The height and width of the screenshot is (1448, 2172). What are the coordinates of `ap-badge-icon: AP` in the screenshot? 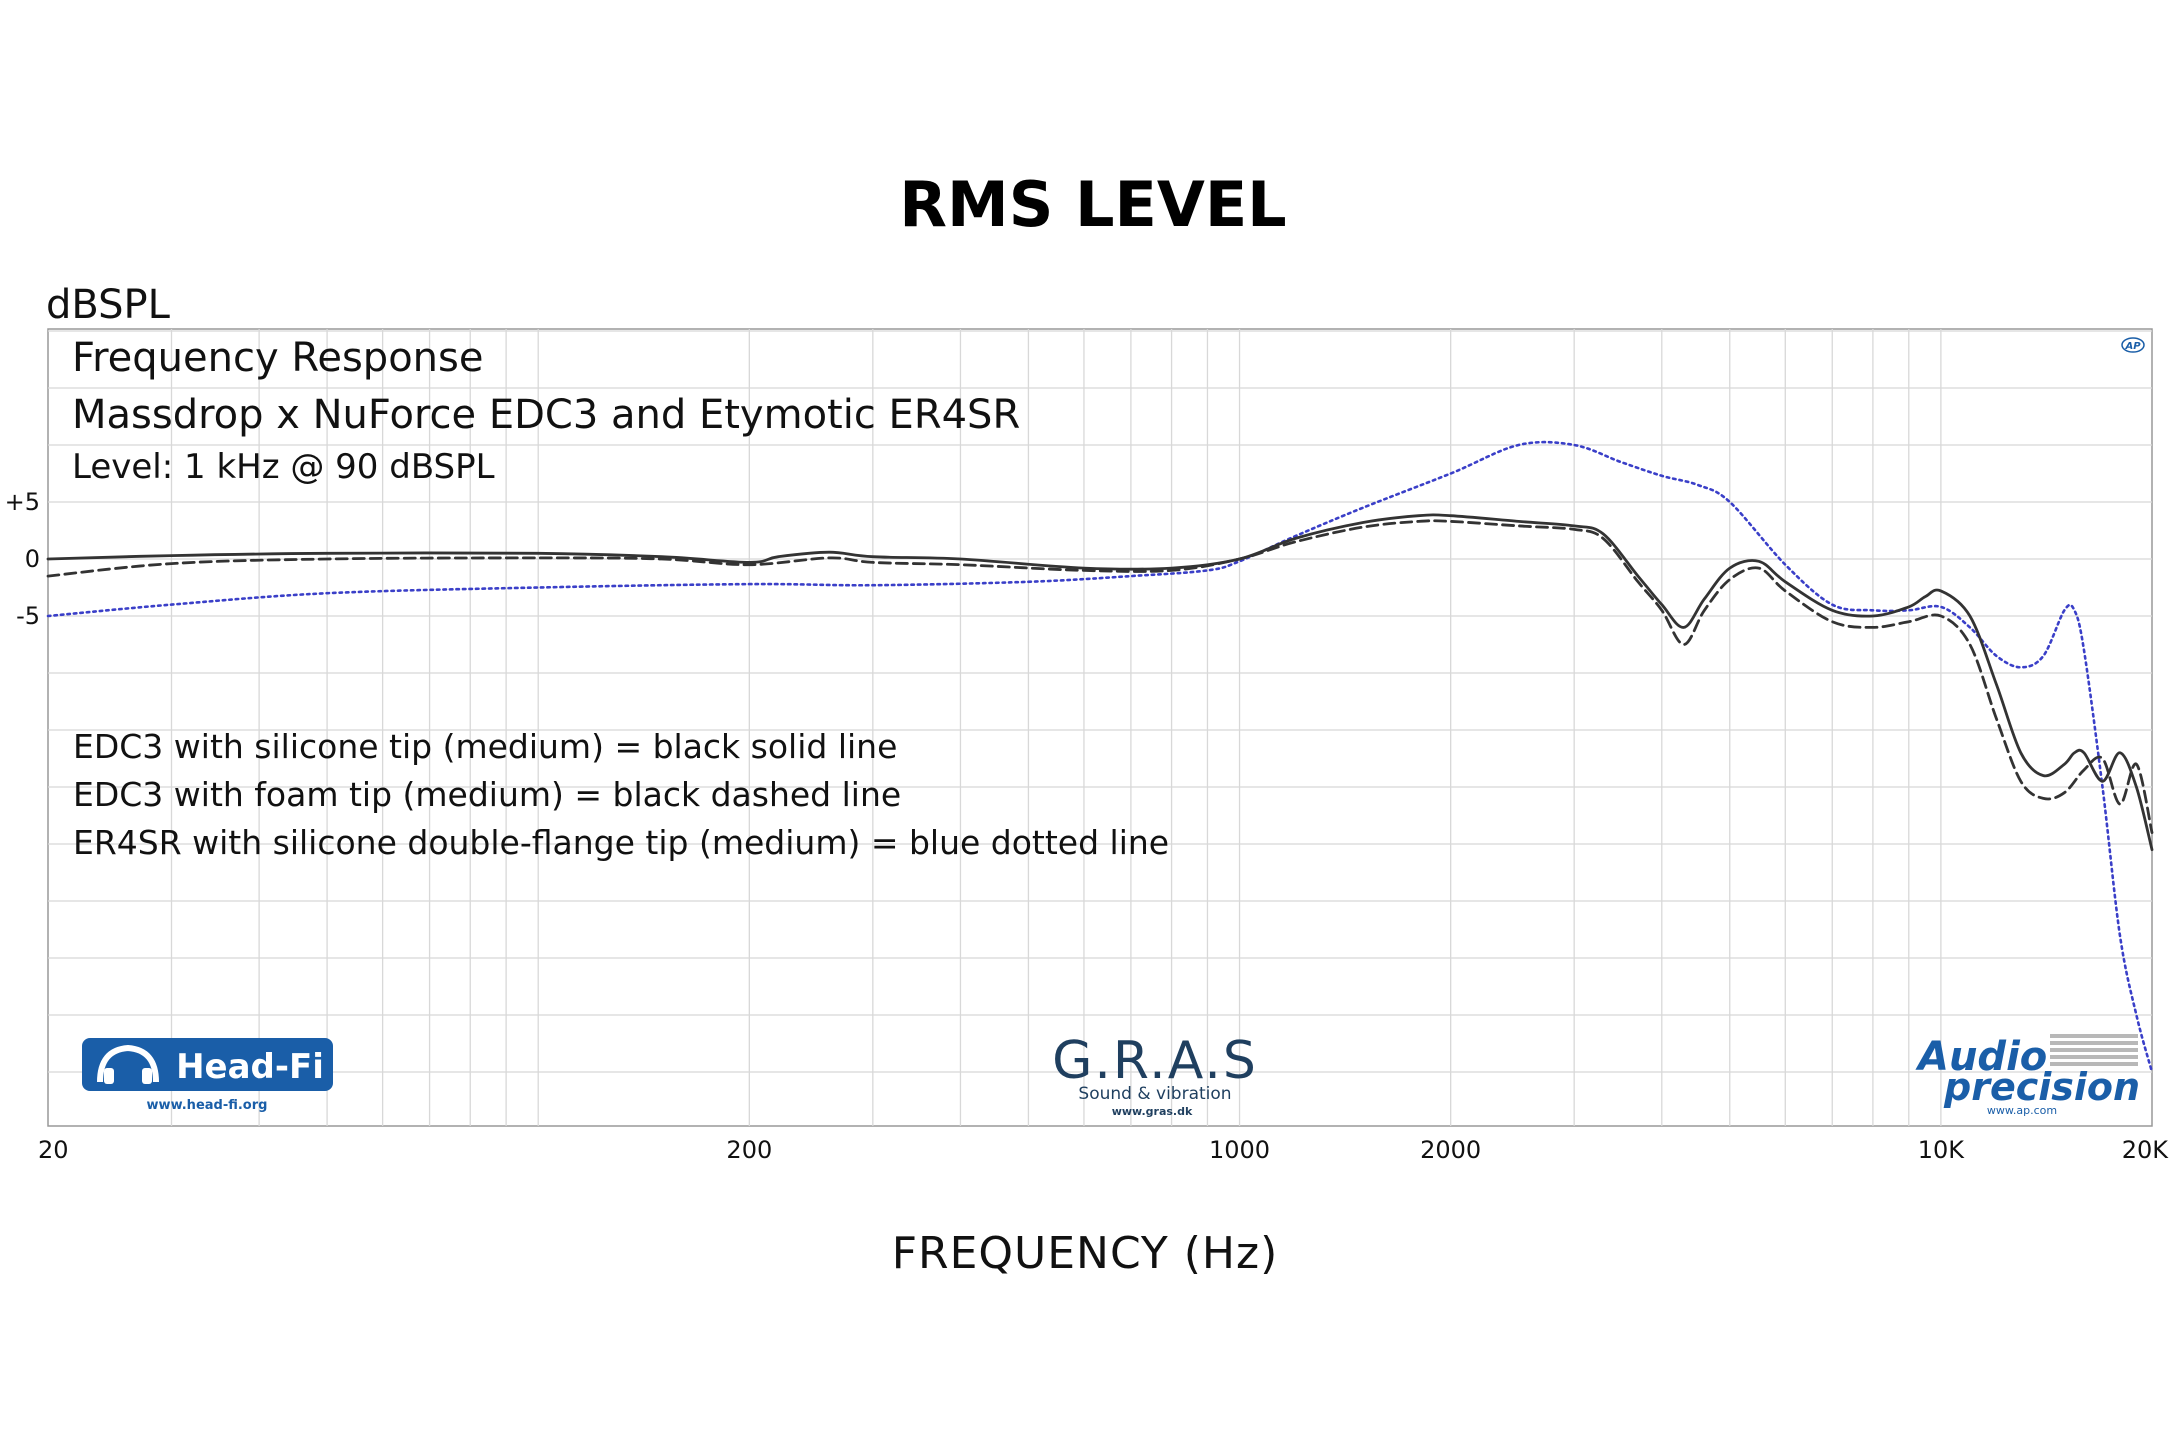 It's located at (2133, 345).